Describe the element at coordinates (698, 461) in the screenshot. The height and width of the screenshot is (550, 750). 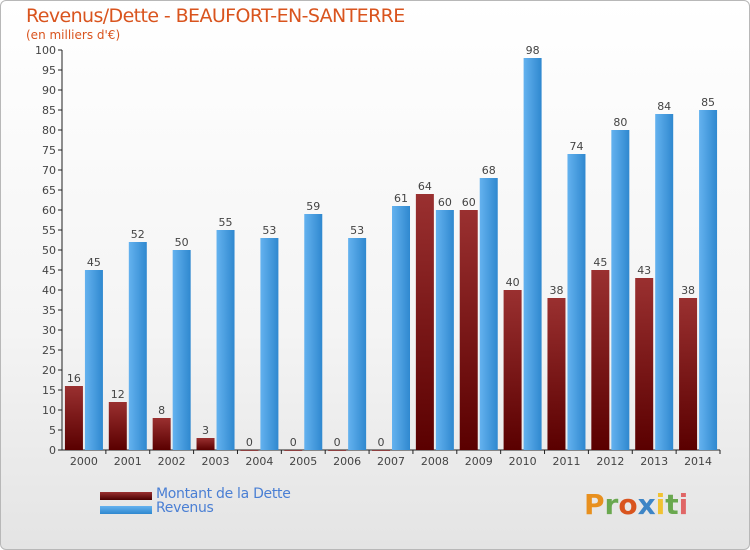
I see `x-tick-label: 2014` at that location.